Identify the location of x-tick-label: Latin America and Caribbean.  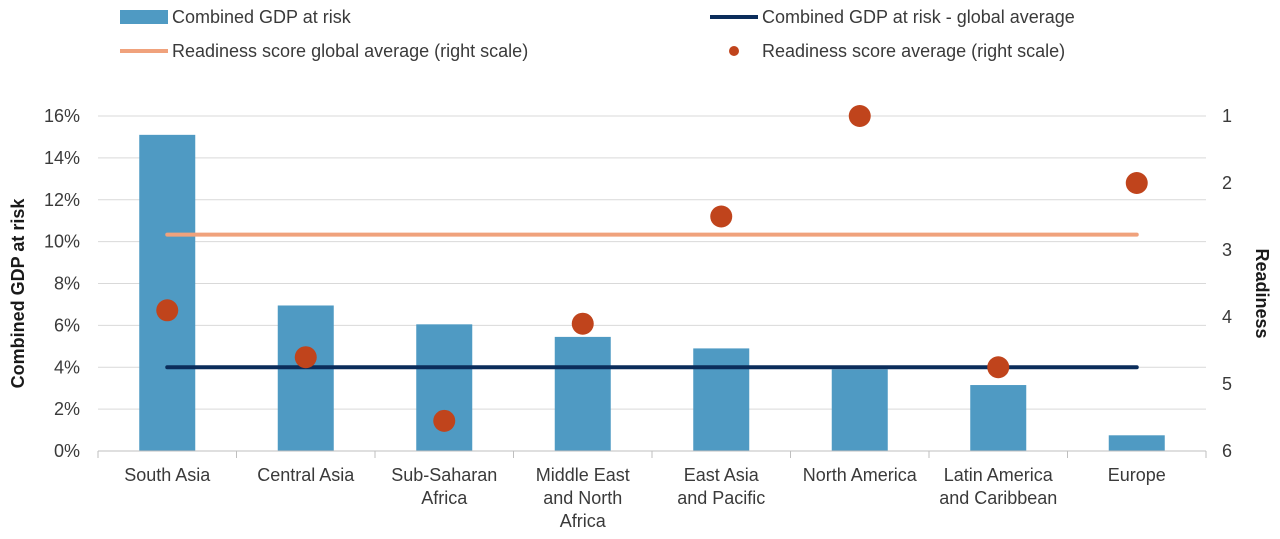
(998, 486).